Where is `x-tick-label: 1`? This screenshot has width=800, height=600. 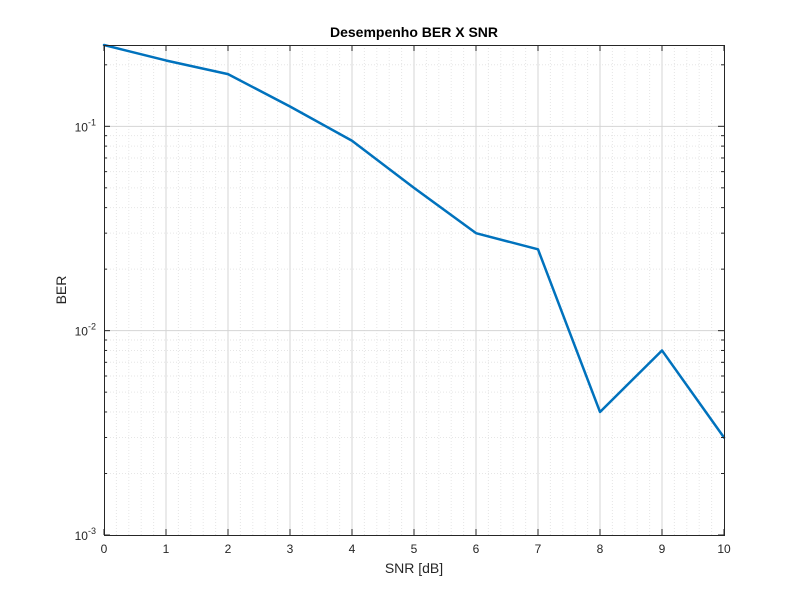 x-tick-label: 1 is located at coordinates (166, 549).